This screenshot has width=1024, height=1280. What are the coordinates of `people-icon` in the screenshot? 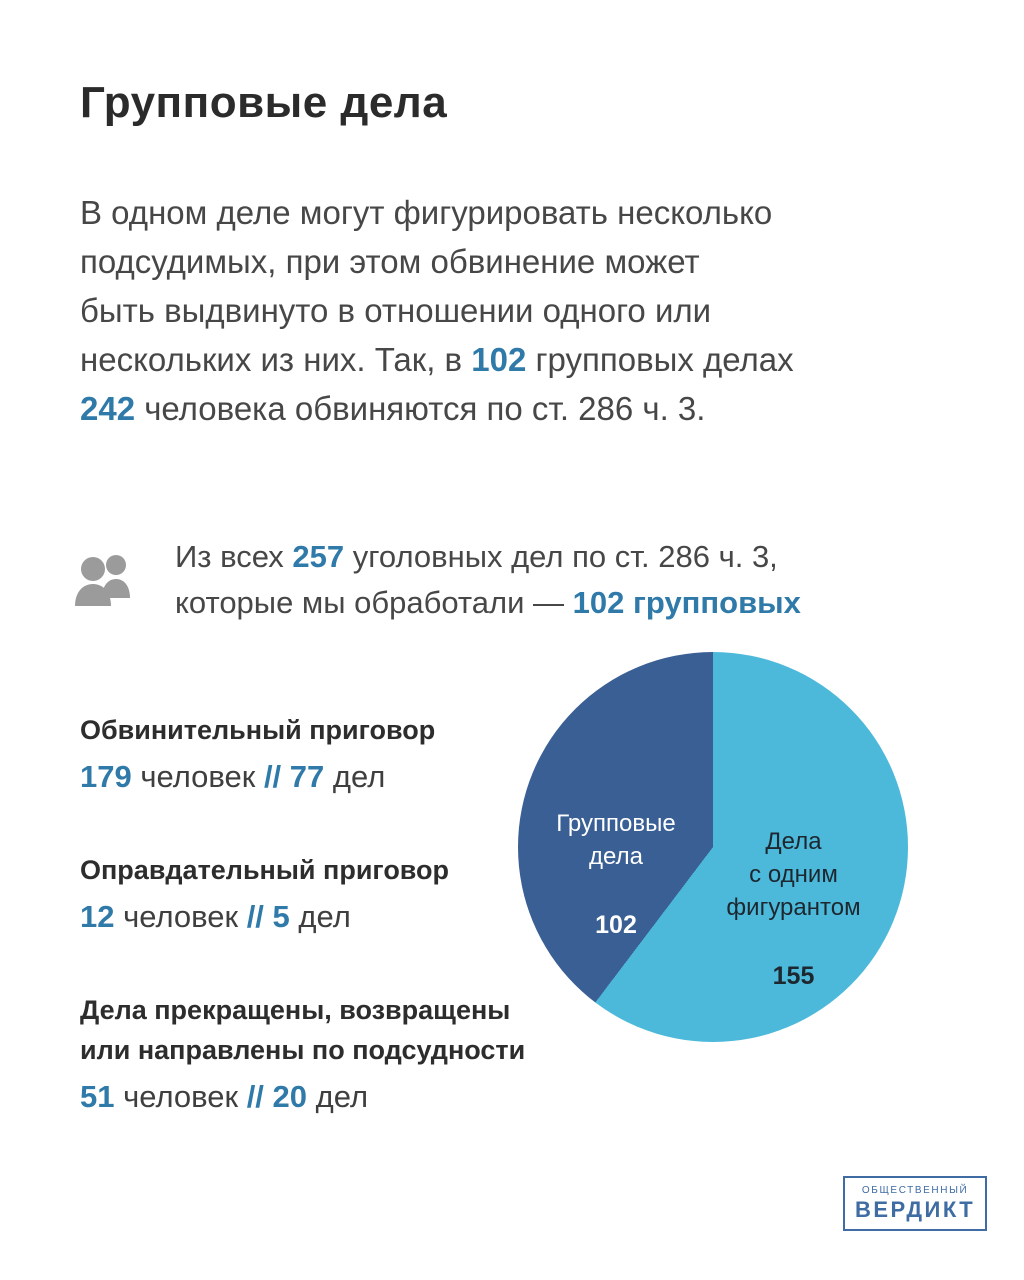 It's located at (105, 581).